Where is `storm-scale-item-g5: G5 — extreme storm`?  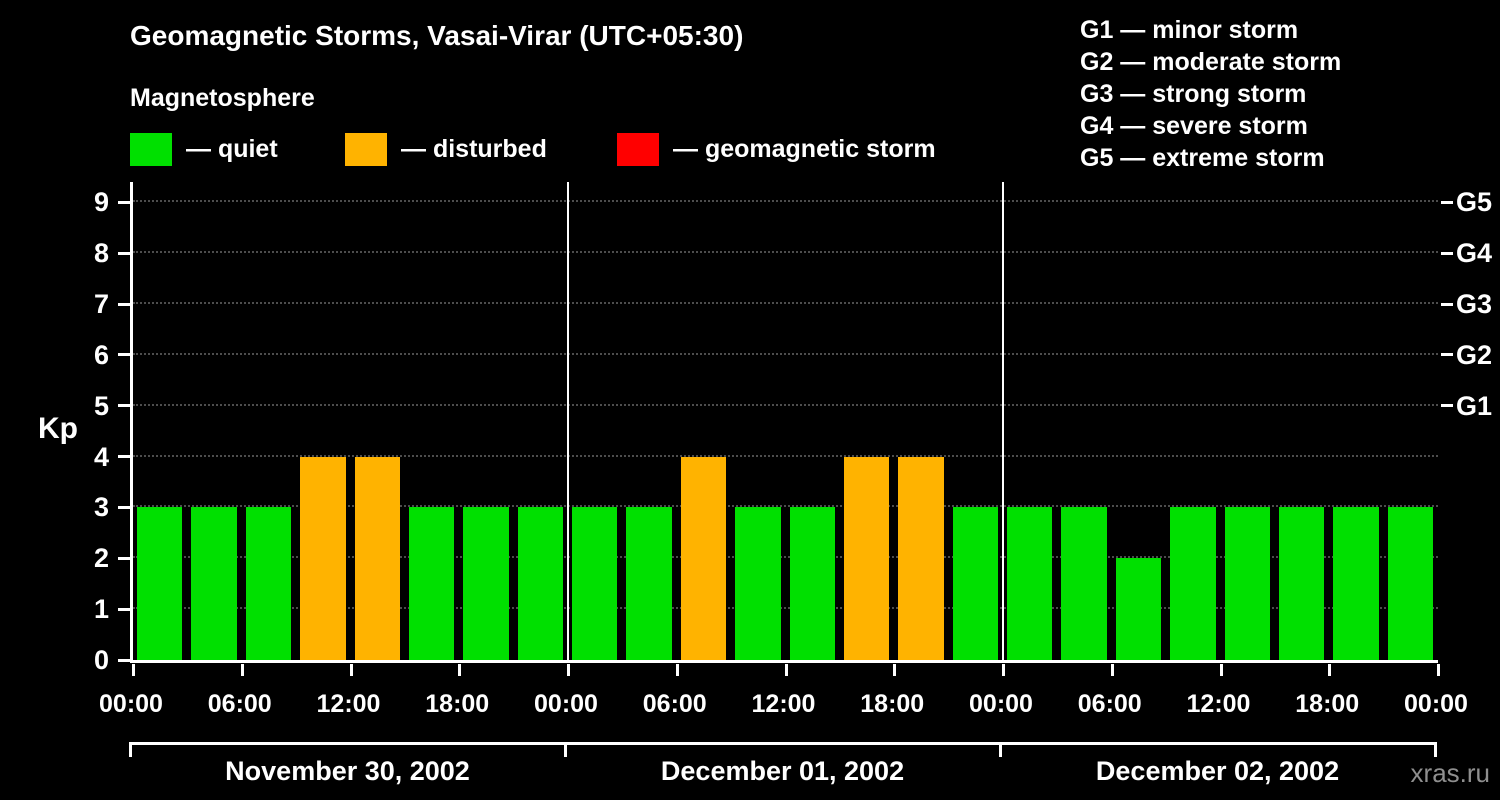 storm-scale-item-g5: G5 — extreme storm is located at coordinates (1202, 158).